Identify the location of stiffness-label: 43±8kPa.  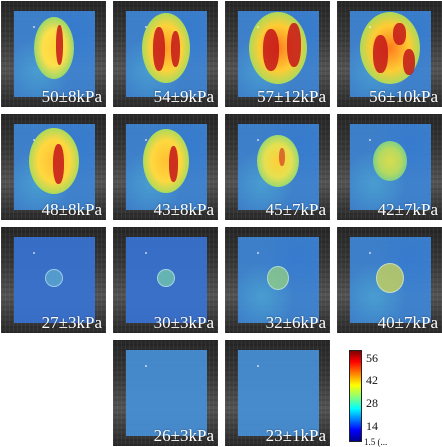
(183, 209).